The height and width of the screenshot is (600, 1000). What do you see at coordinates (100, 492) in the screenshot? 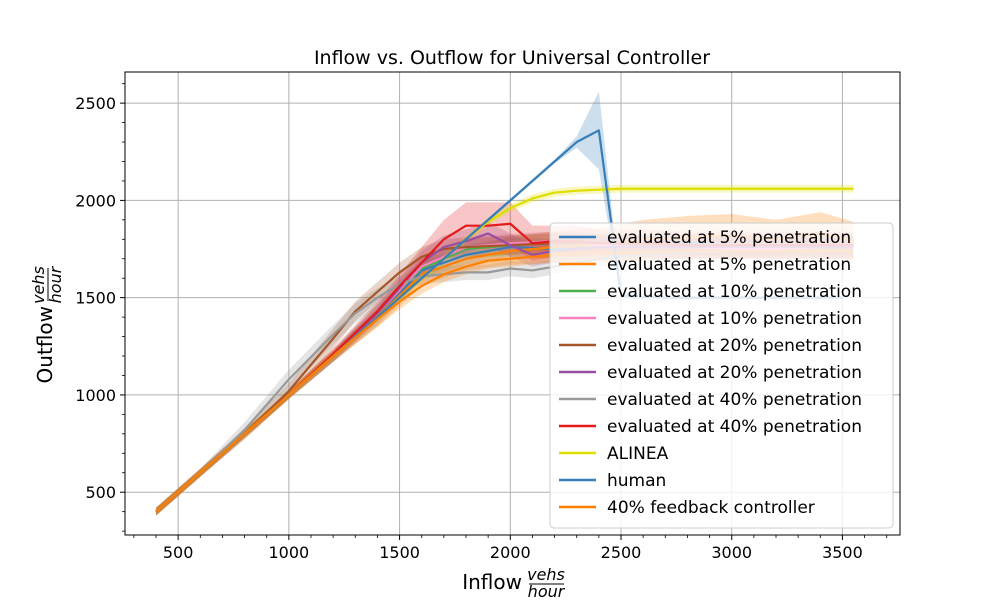
I see `y-tick-label: 500` at bounding box center [100, 492].